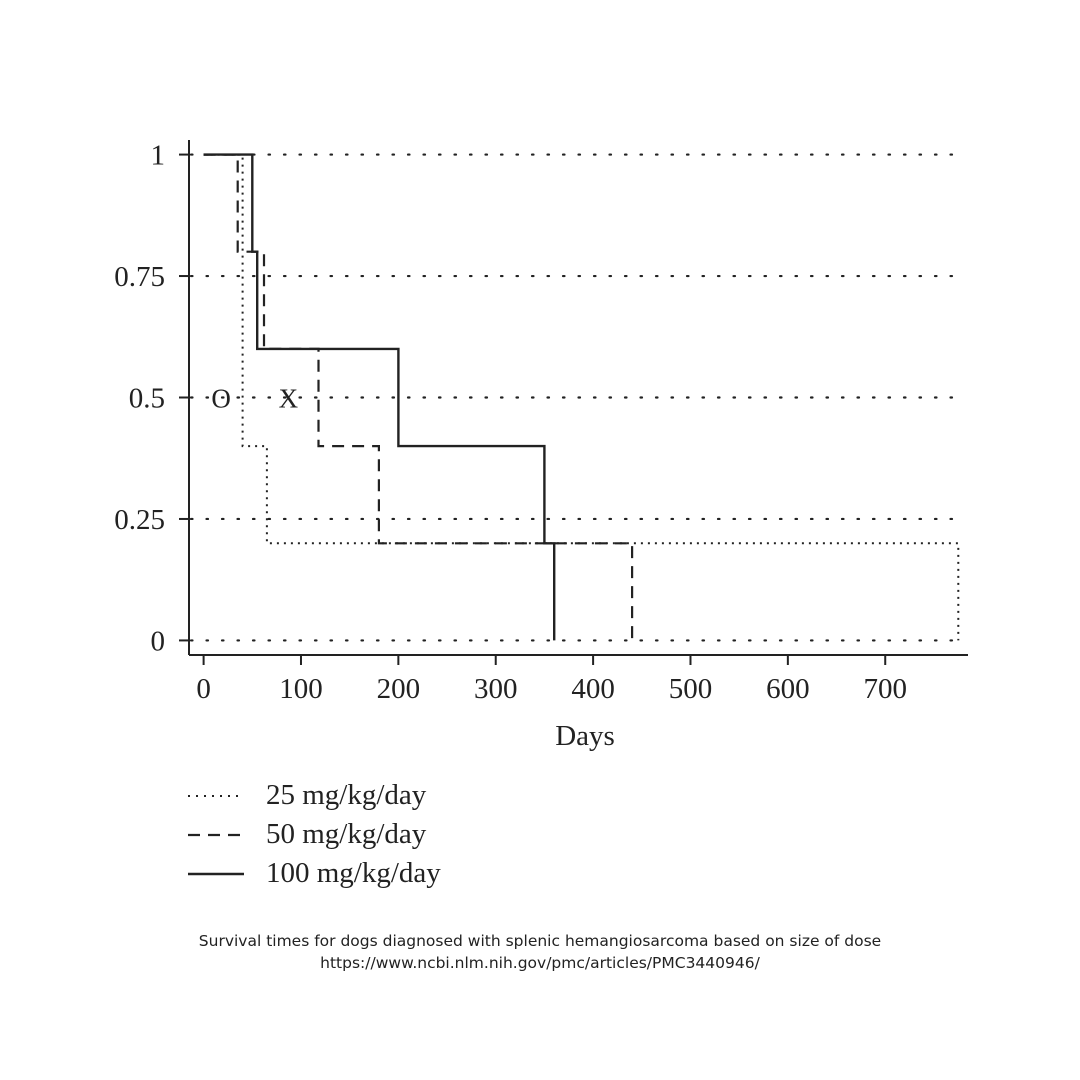  Describe the element at coordinates (158, 641) in the screenshot. I see `y-tick-label-0: 0` at that location.